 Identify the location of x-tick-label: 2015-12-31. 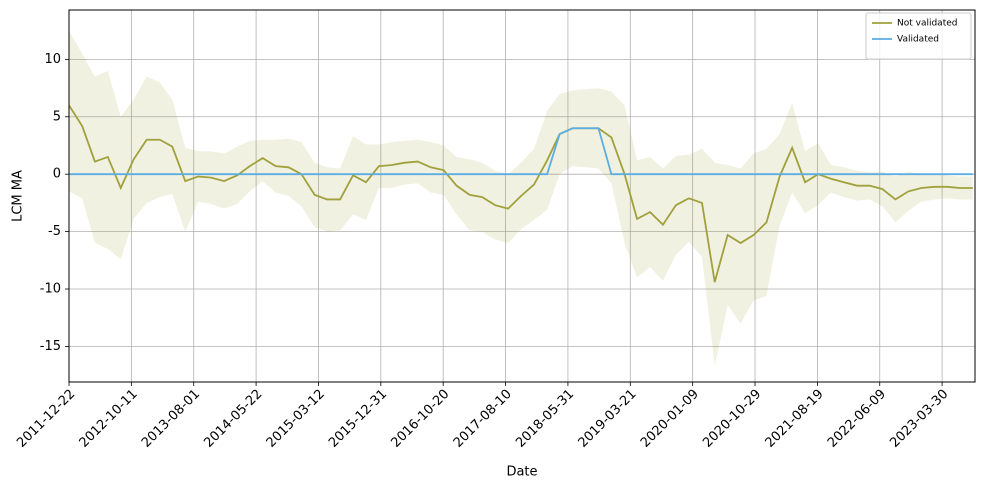
(358, 419).